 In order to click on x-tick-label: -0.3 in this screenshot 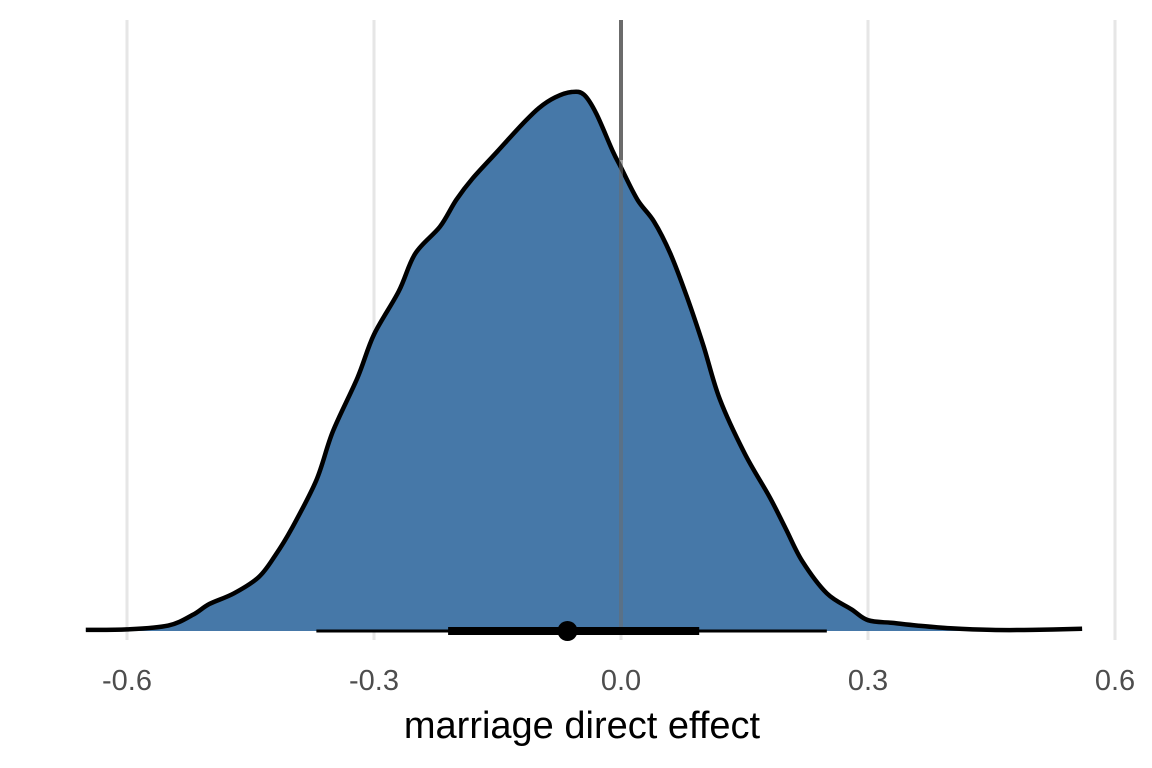, I will do `click(374, 681)`.